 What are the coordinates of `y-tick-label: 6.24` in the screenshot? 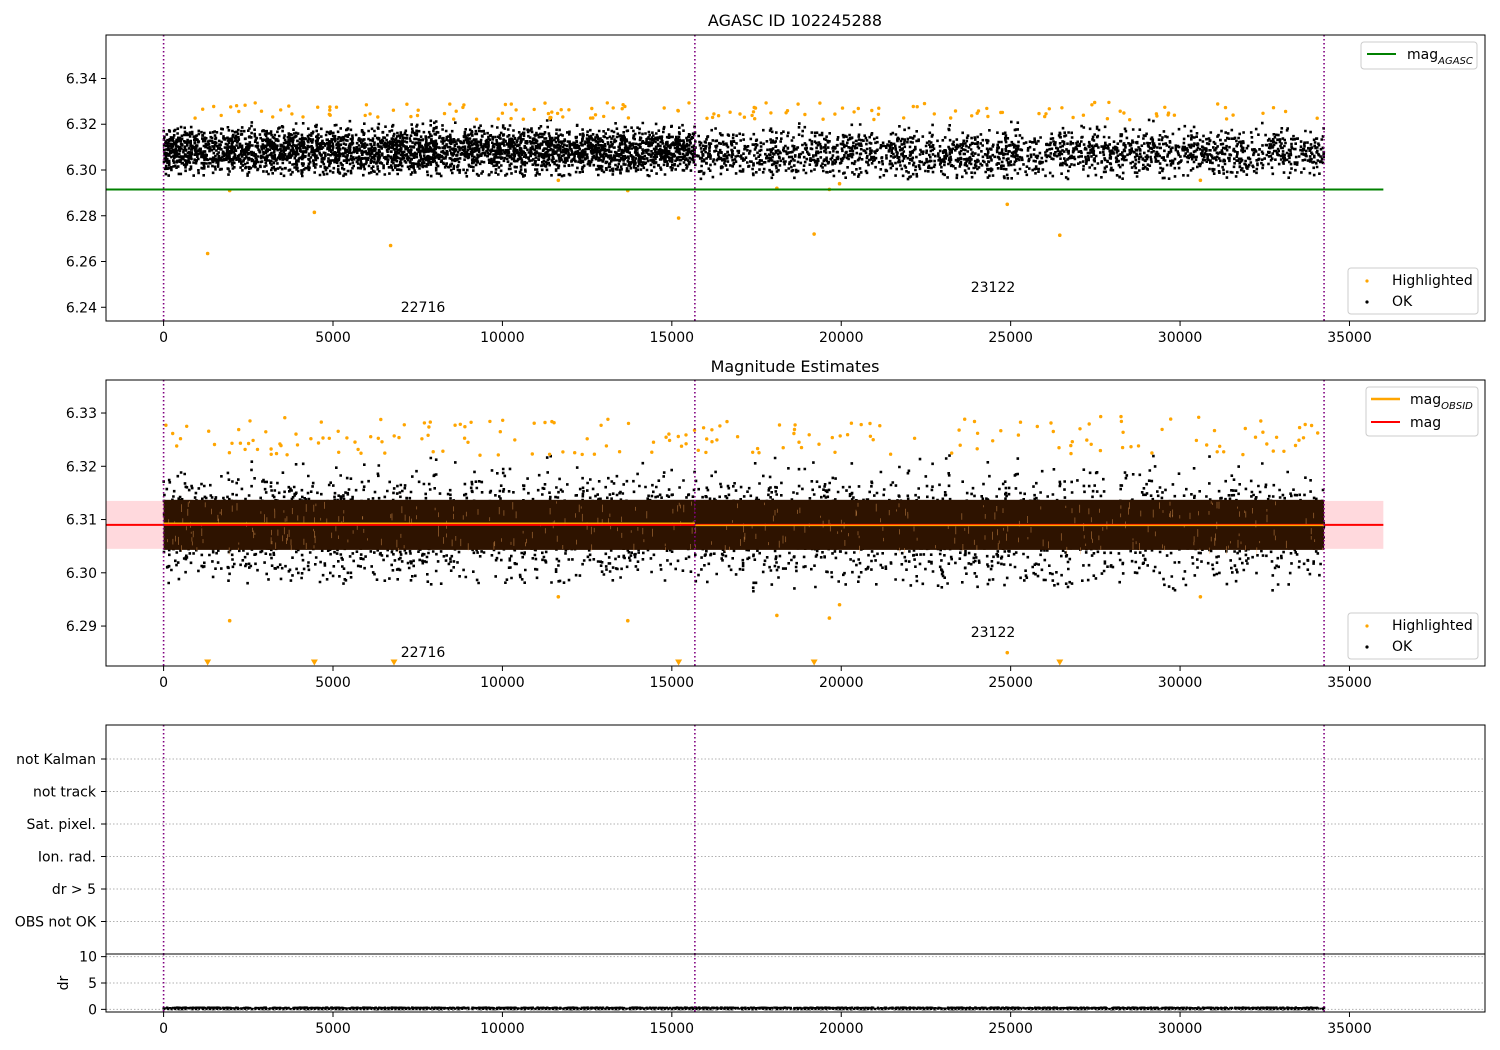 It's located at (81, 308).